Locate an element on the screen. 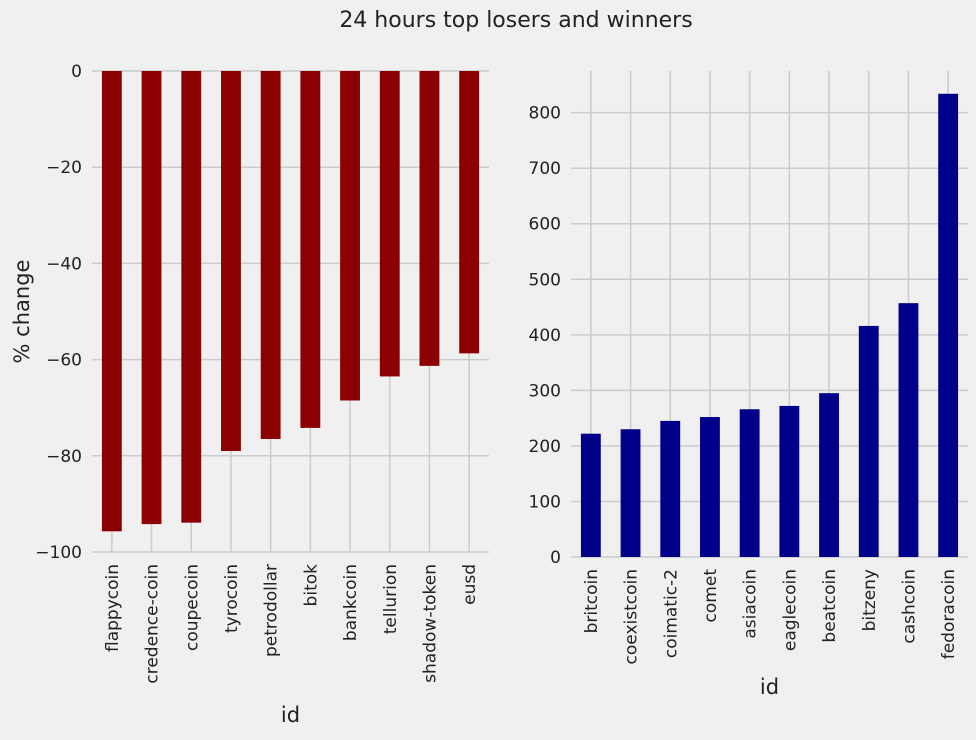 Image resolution: width=976 pixels, height=740 pixels. bar-asiacoin is located at coordinates (749, 483).